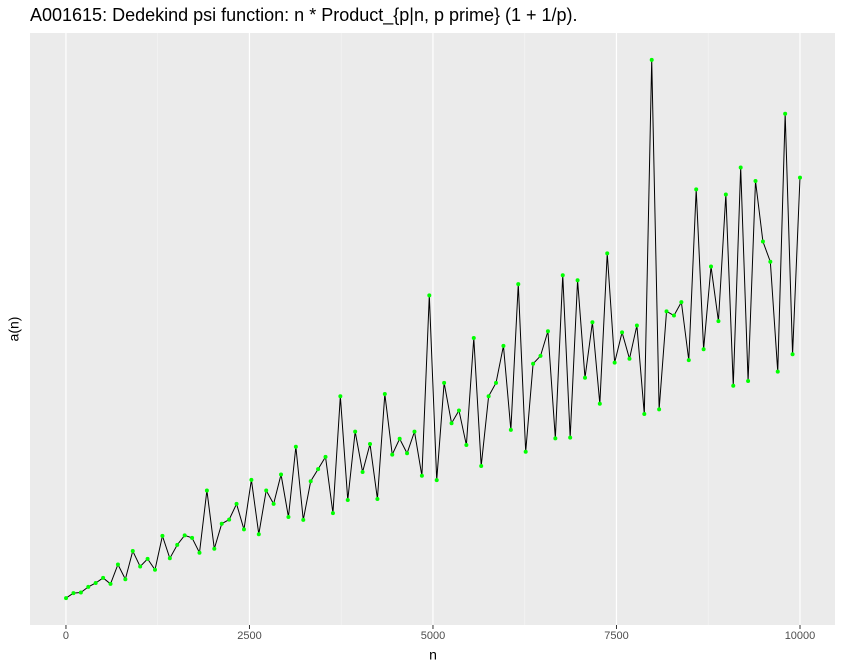  Describe the element at coordinates (616, 636) in the screenshot. I see `x-tick-label: 7500` at that location.